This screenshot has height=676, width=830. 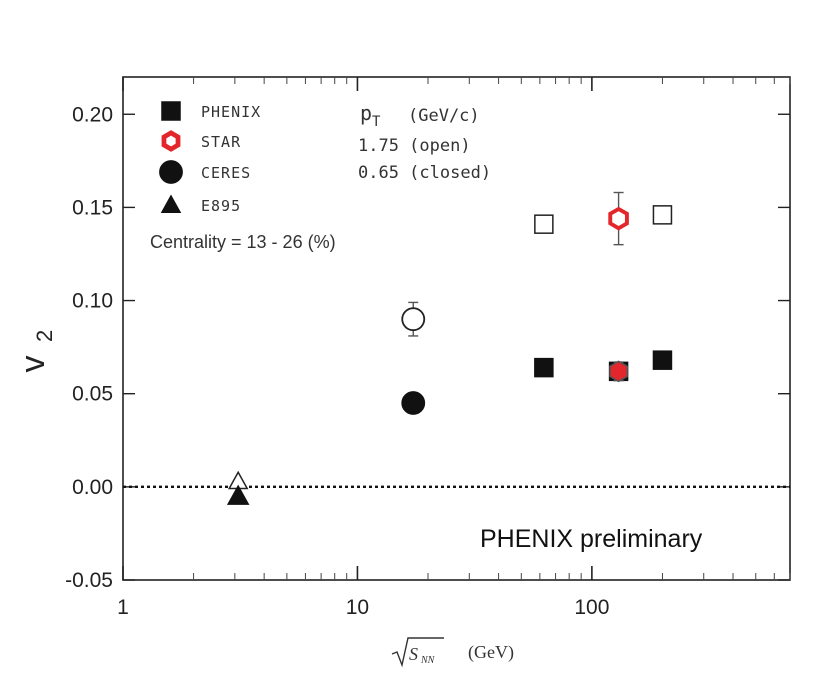 I want to click on ceres-closed-point, so click(x=413, y=403).